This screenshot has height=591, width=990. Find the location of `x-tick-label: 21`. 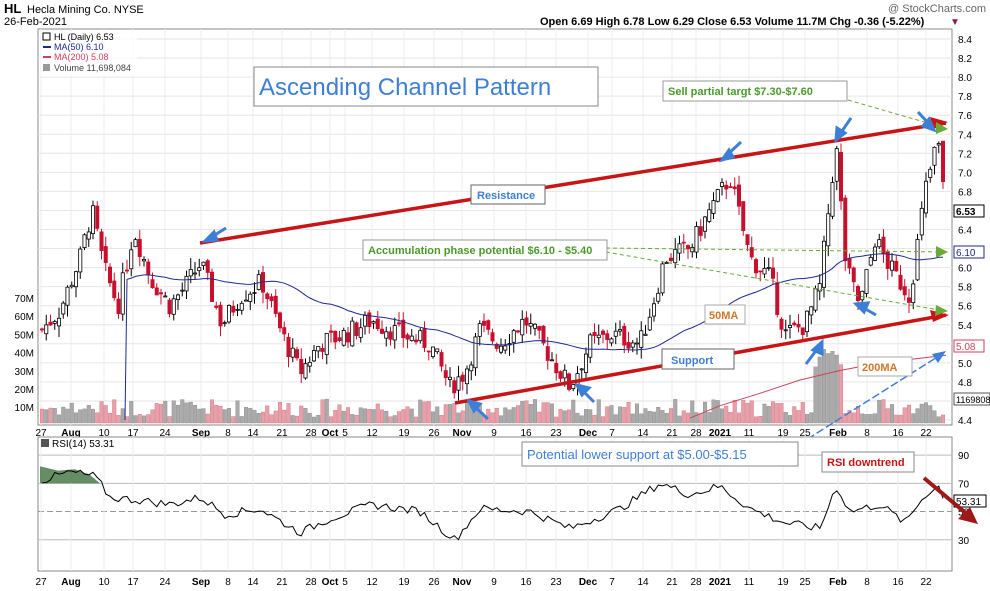

x-tick-label: 21 is located at coordinates (282, 582).